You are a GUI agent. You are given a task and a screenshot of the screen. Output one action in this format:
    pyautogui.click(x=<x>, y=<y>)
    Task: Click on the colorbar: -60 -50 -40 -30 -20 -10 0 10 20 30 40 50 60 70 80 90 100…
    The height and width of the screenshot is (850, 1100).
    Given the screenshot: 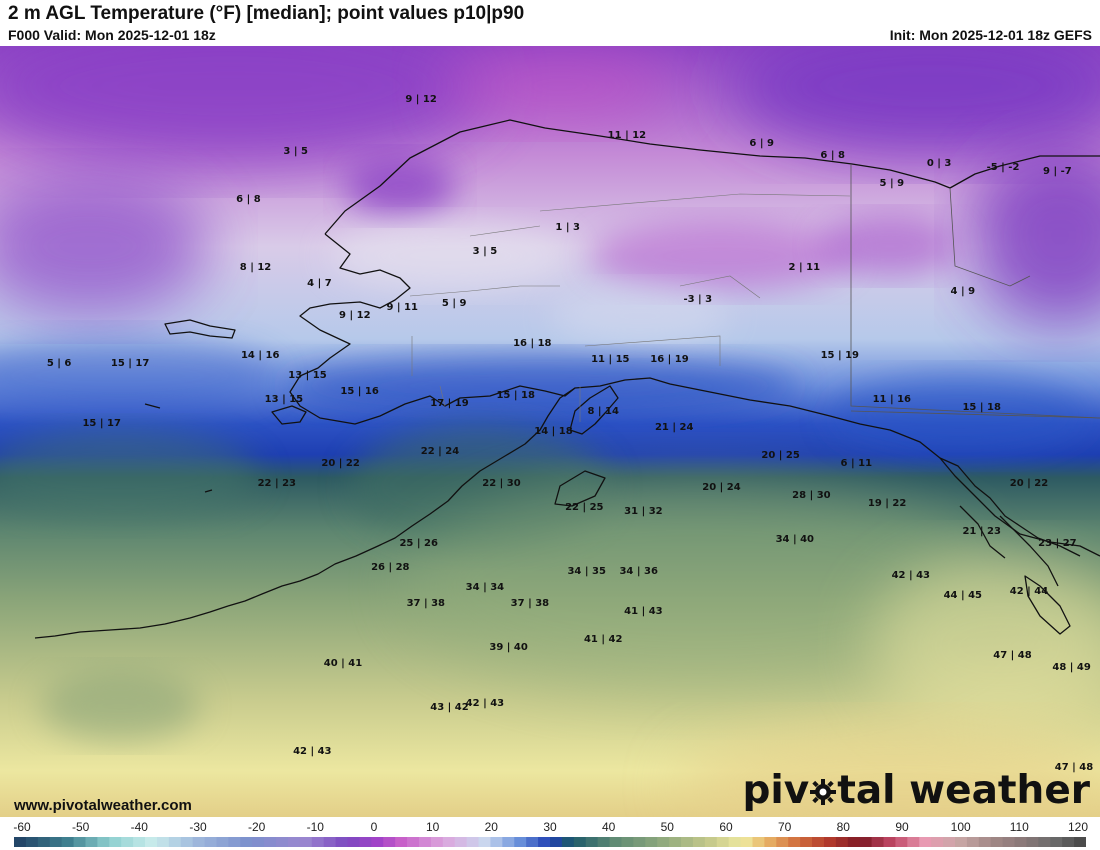 What is the action you would take?
    pyautogui.click(x=550, y=833)
    